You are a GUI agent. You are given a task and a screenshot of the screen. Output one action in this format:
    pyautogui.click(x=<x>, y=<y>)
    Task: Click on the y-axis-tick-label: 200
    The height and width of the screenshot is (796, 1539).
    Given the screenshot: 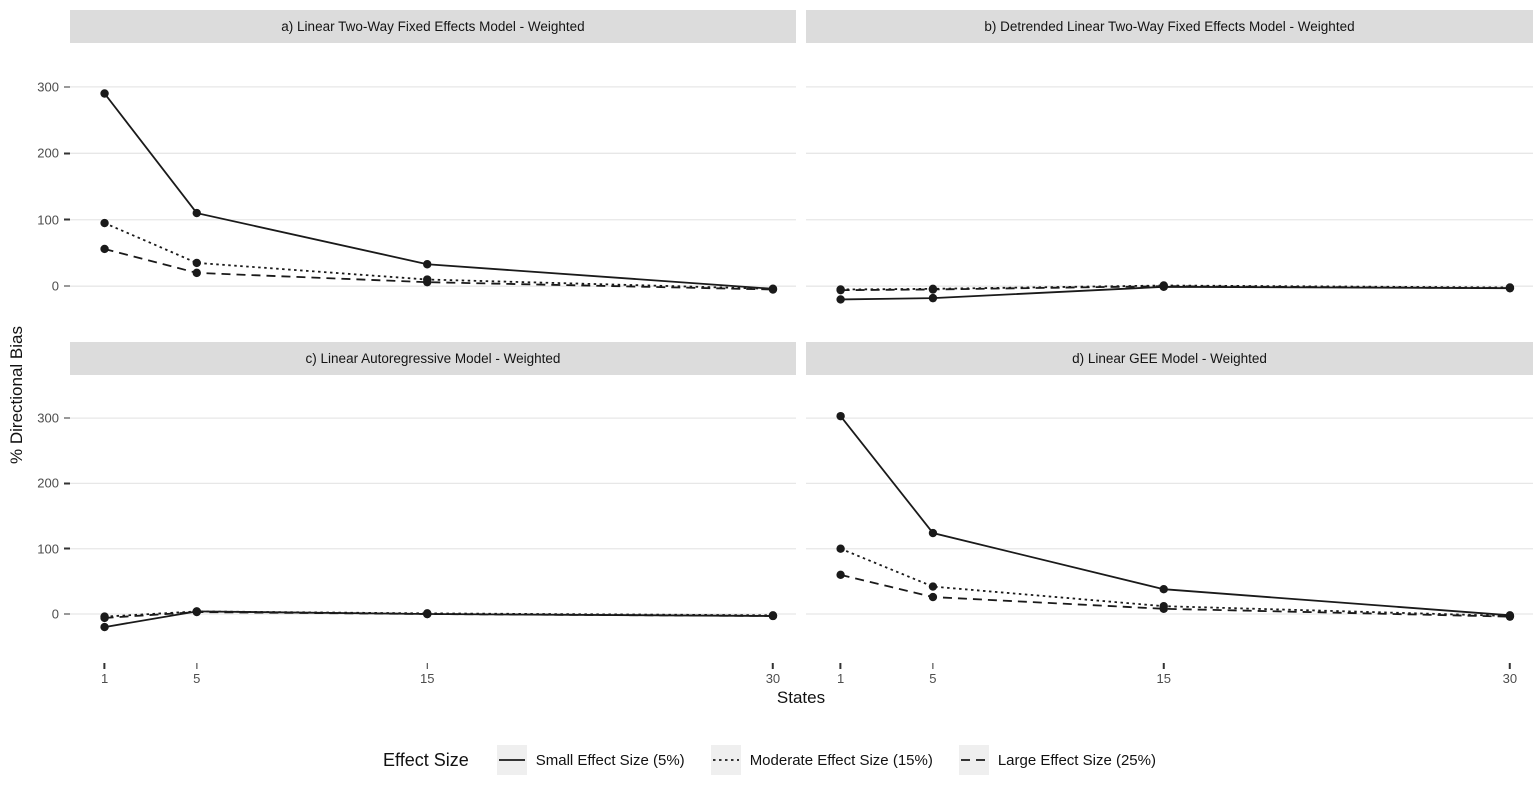 What is the action you would take?
    pyautogui.click(x=53, y=483)
    